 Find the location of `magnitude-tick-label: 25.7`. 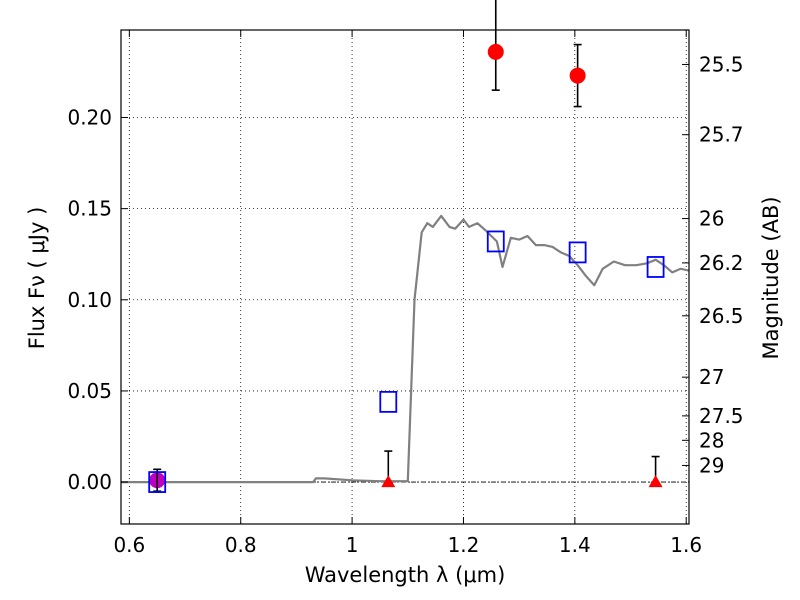

magnitude-tick-label: 25.7 is located at coordinates (721, 135).